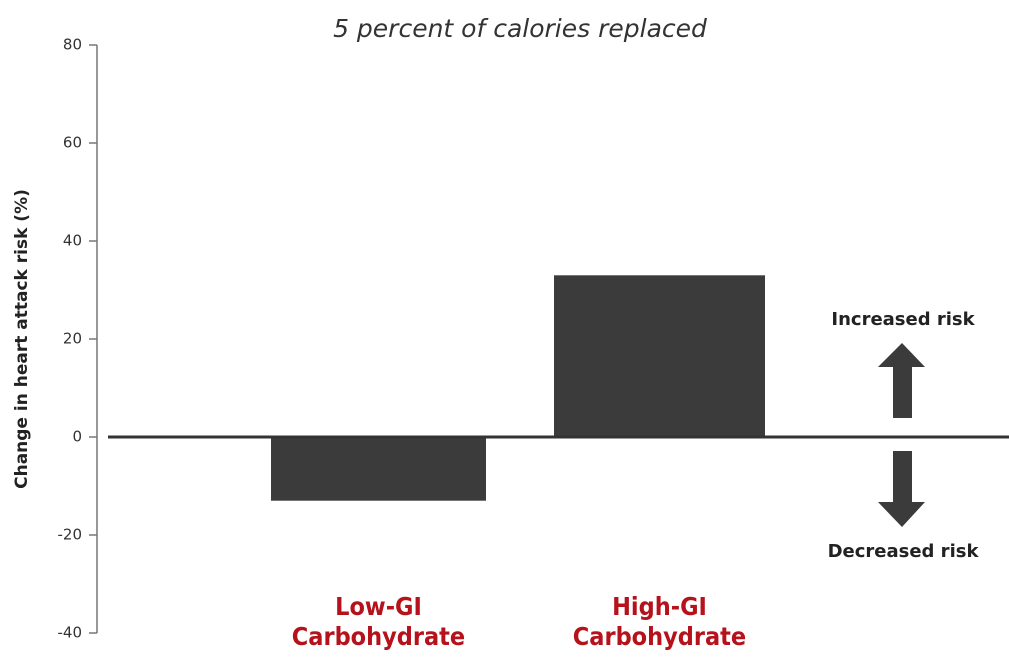 The height and width of the screenshot is (658, 1009). I want to click on y-tick-label: -40, so click(70, 633).